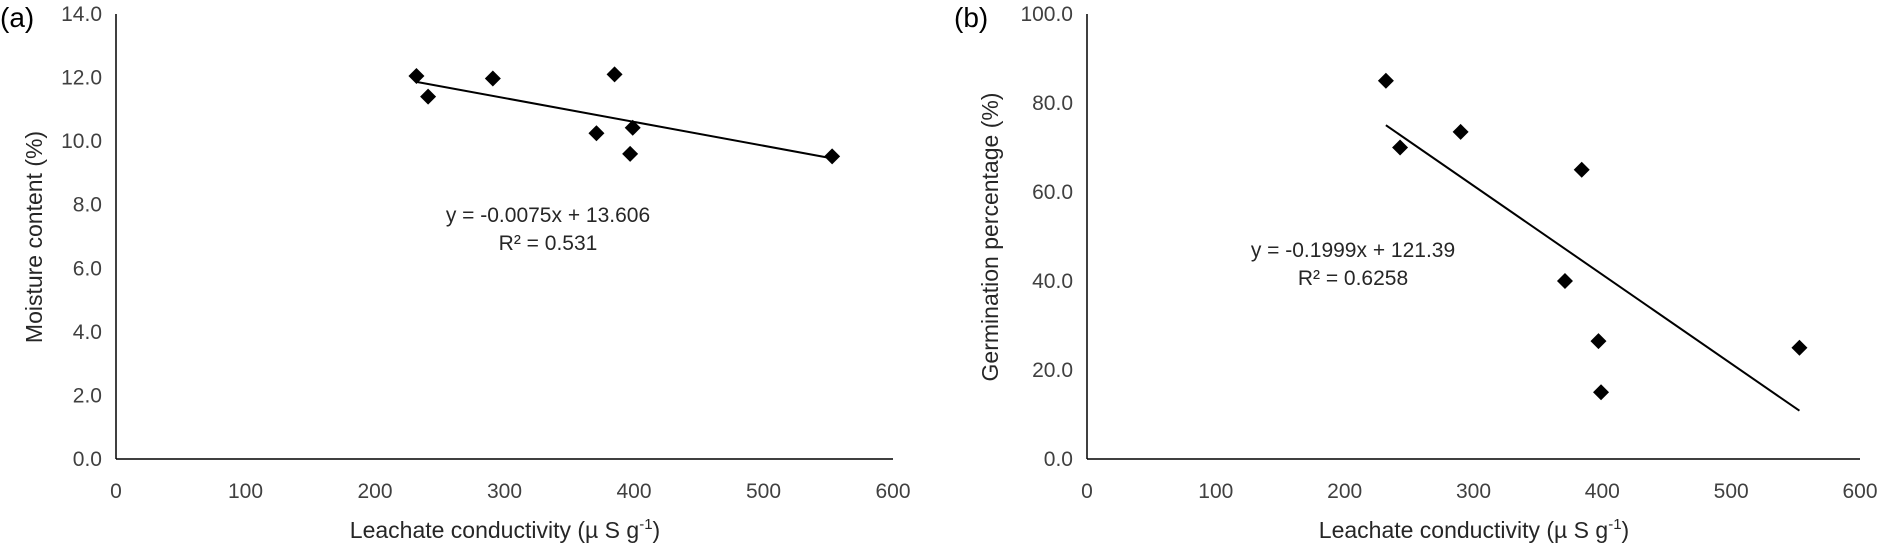 This screenshot has width=1884, height=543. Describe the element at coordinates (1602, 491) in the screenshot. I see `panel-b-x-tick-4: 400` at that location.